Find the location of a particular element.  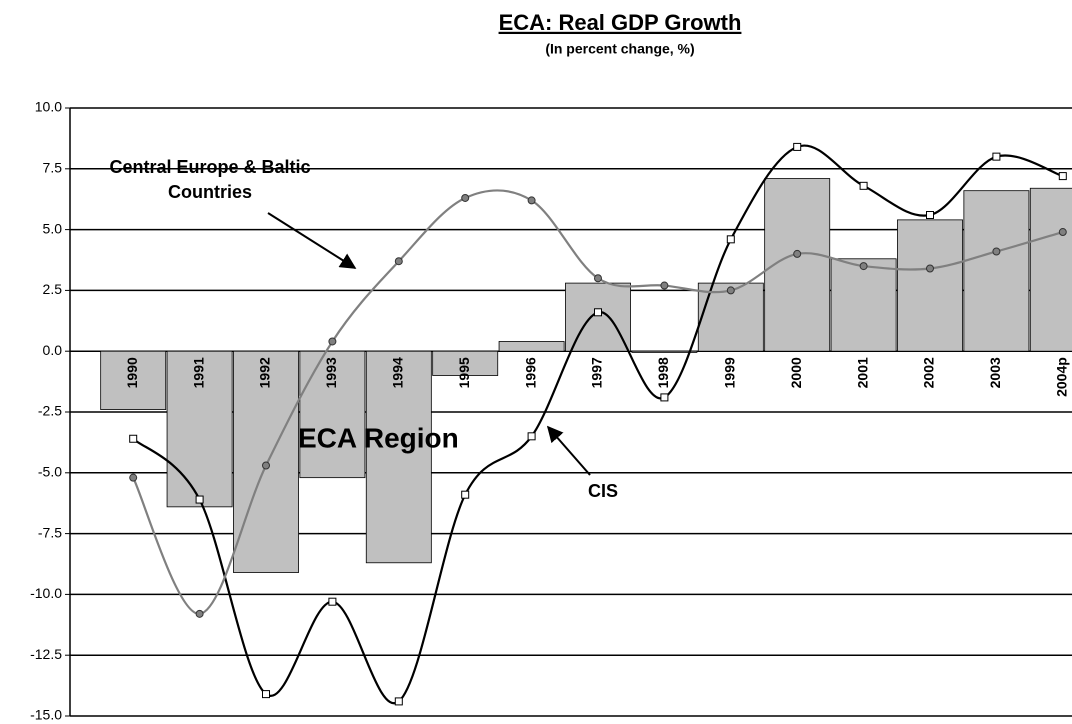

y-tick-label: -7.5 is located at coordinates (50, 532).